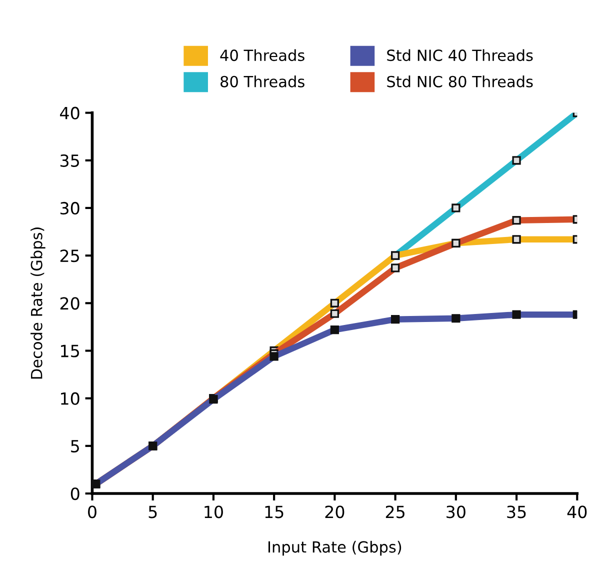 The height and width of the screenshot is (564, 595). What do you see at coordinates (262, 55) in the screenshot?
I see `legend-label: 40 Threads` at bounding box center [262, 55].